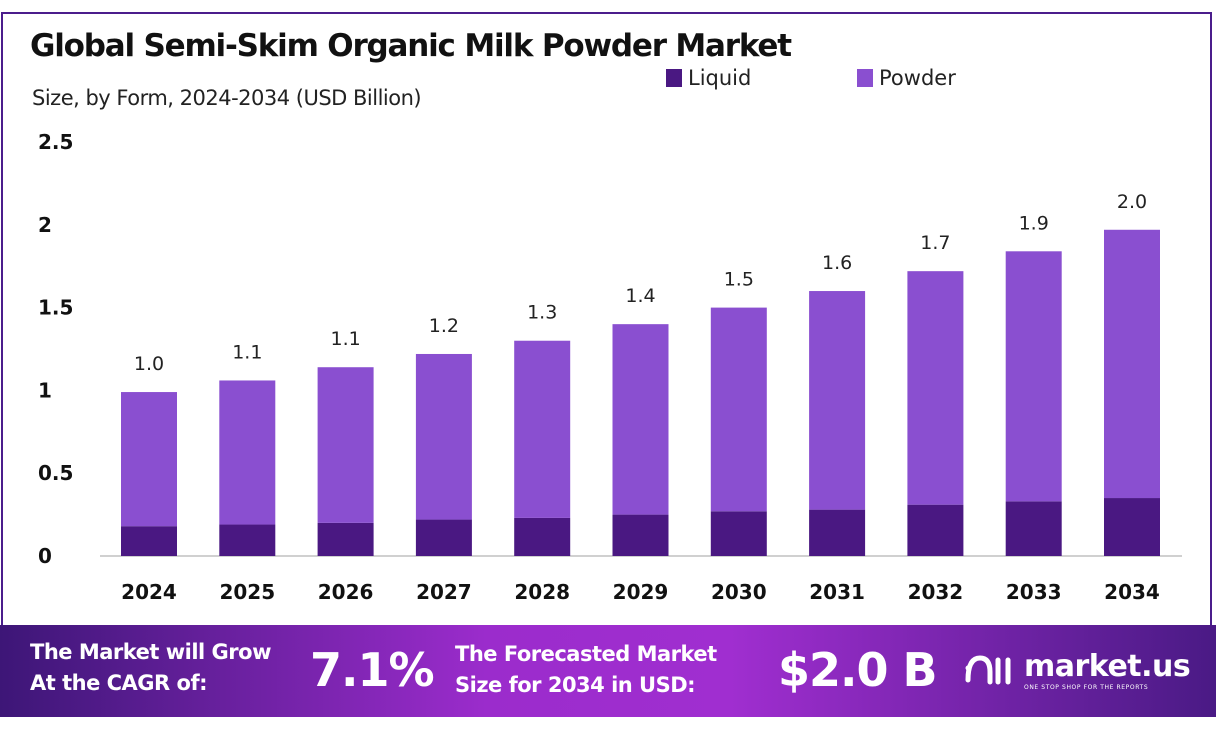 This screenshot has width=1216, height=737. What do you see at coordinates (1033, 376) in the screenshot?
I see `bar-powder-2033` at bounding box center [1033, 376].